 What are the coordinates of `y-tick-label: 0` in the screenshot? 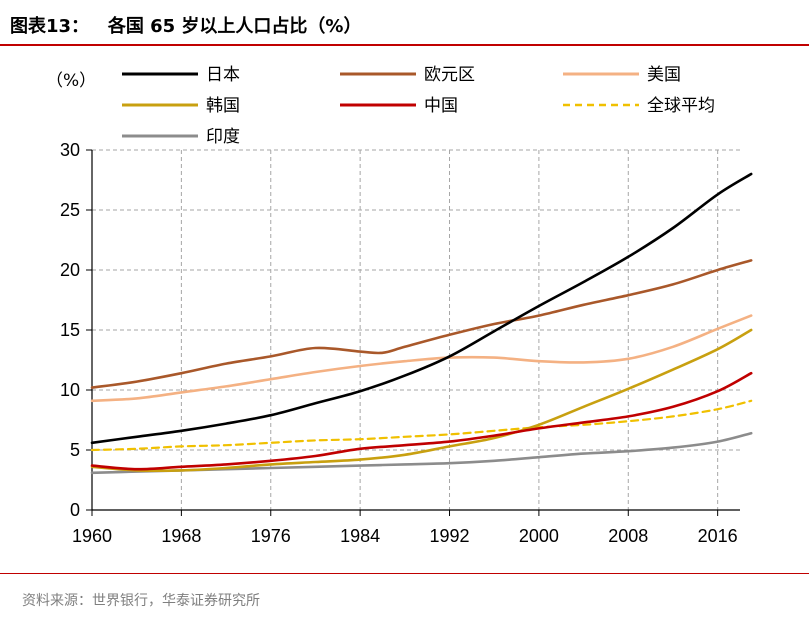 It's located at (75, 510).